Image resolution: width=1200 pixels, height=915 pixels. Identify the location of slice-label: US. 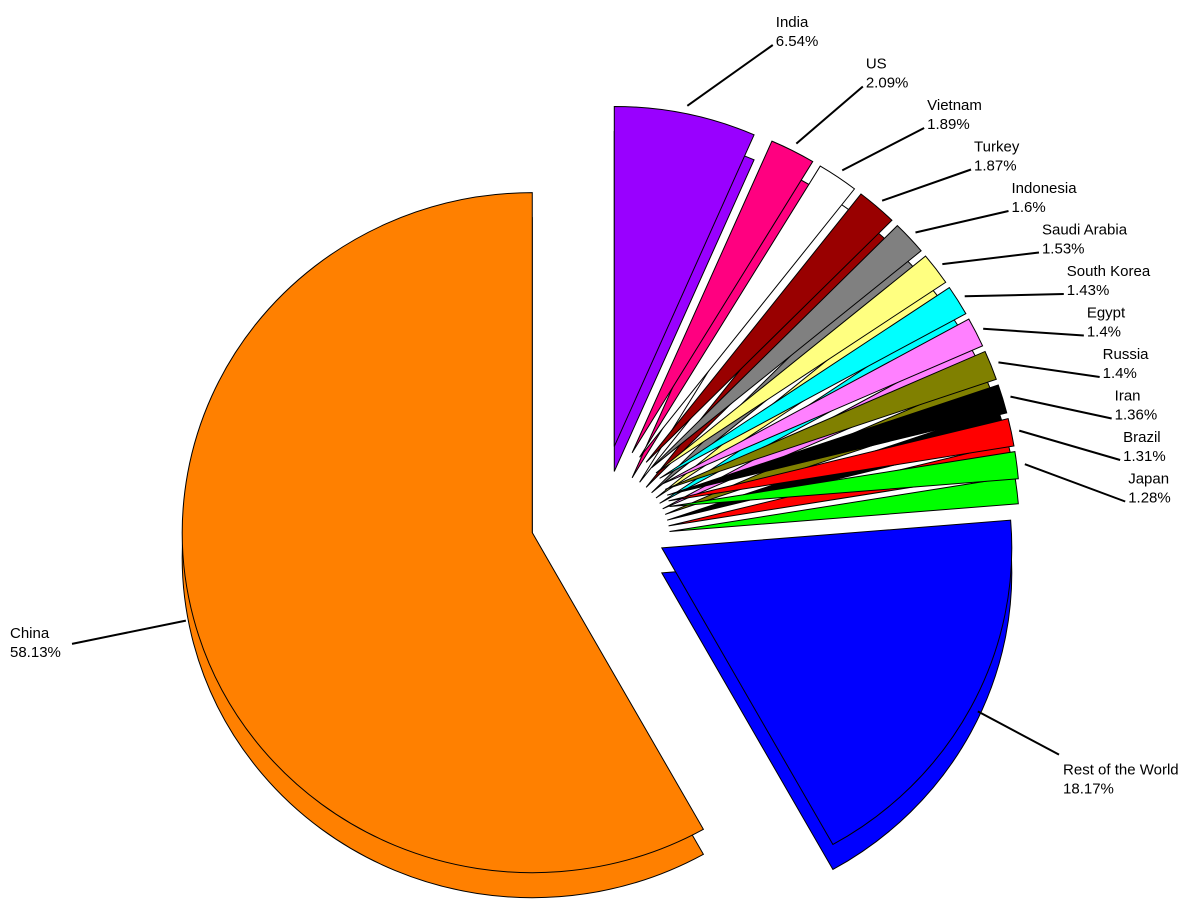
(876, 64).